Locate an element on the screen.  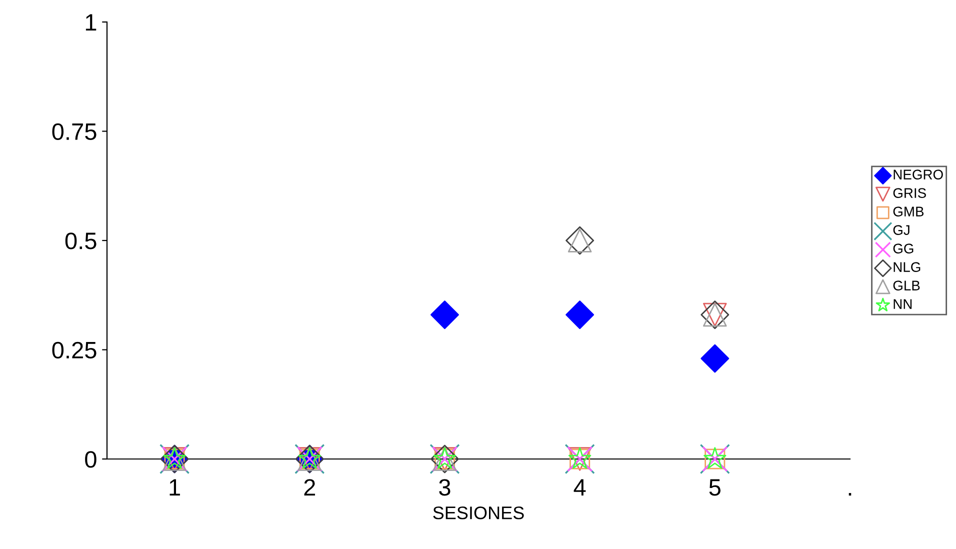
x-axis-title: SESIONES is located at coordinates (478, 513).